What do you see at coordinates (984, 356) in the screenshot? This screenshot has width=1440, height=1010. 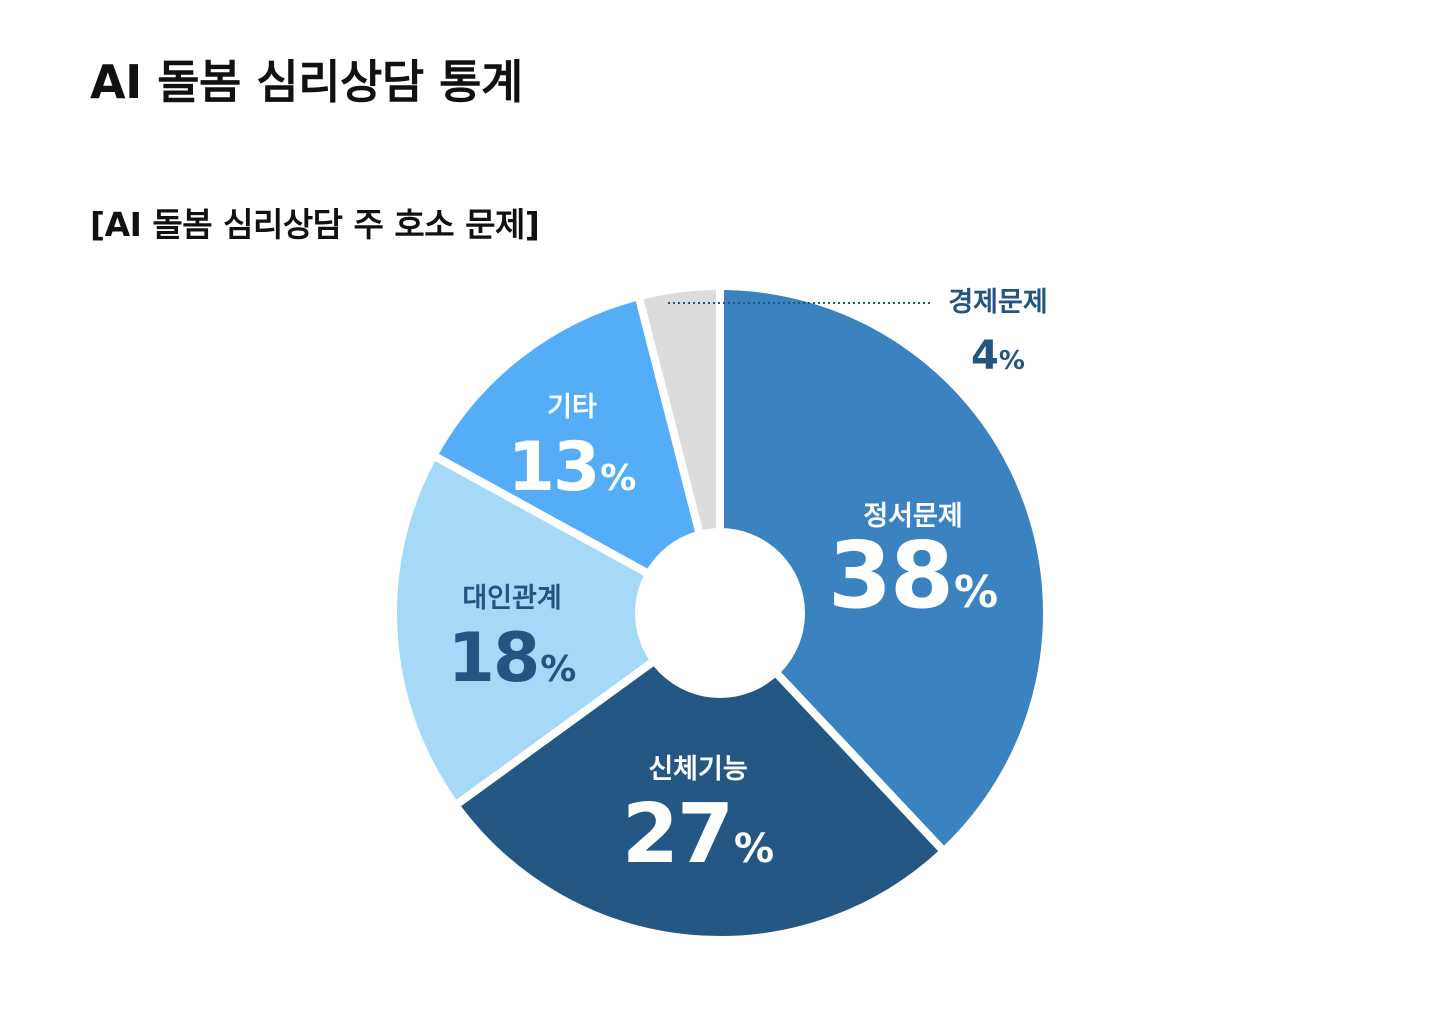 I see `slice-value: 4` at bounding box center [984, 356].